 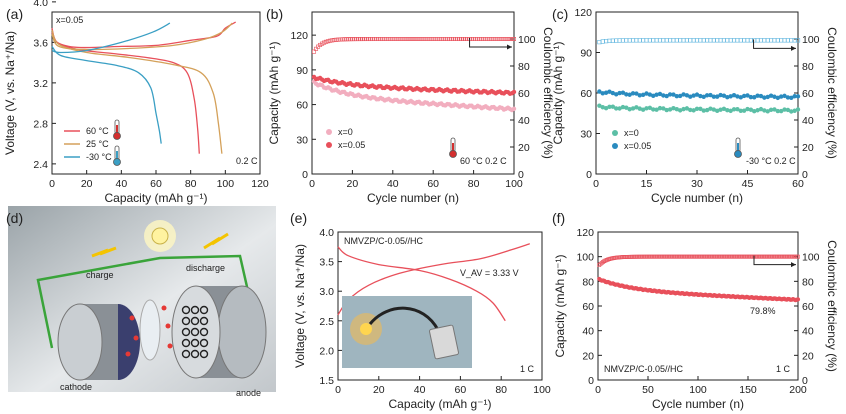 What do you see at coordinates (326, 233) in the screenshot?
I see `y-tick-label: 4.0` at bounding box center [326, 233].